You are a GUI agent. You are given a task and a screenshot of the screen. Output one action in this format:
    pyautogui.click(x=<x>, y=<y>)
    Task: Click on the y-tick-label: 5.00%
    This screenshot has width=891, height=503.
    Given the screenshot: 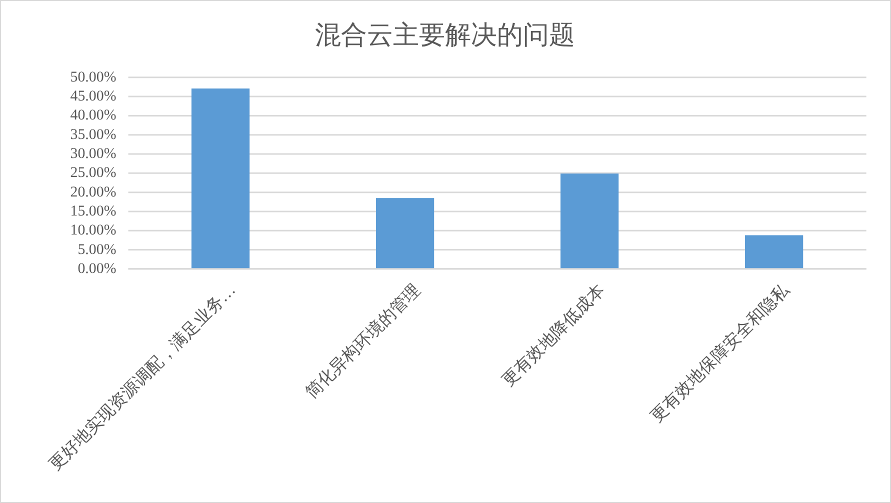 What is the action you would take?
    pyautogui.click(x=97, y=250)
    